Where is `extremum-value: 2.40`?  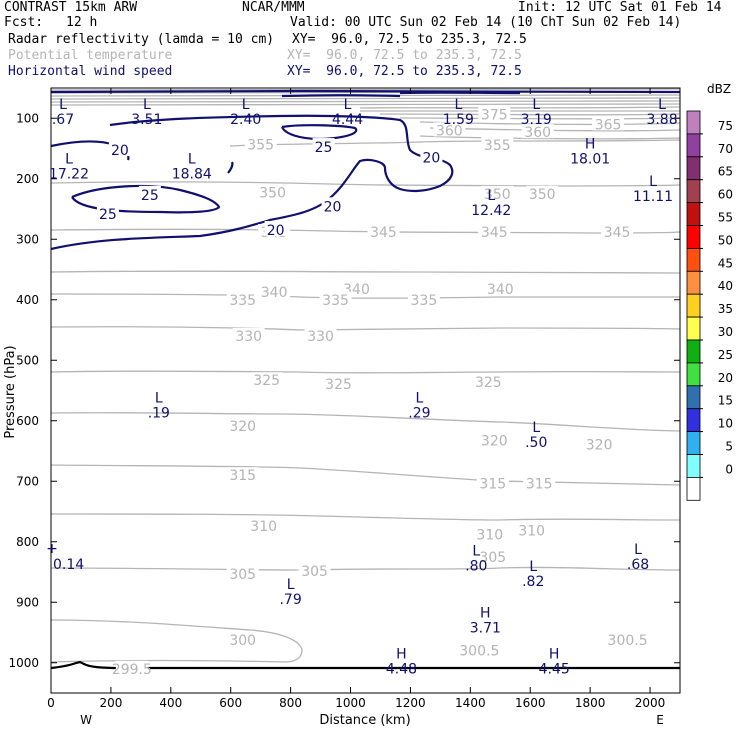
extremum-value: 2.40 is located at coordinates (245, 120).